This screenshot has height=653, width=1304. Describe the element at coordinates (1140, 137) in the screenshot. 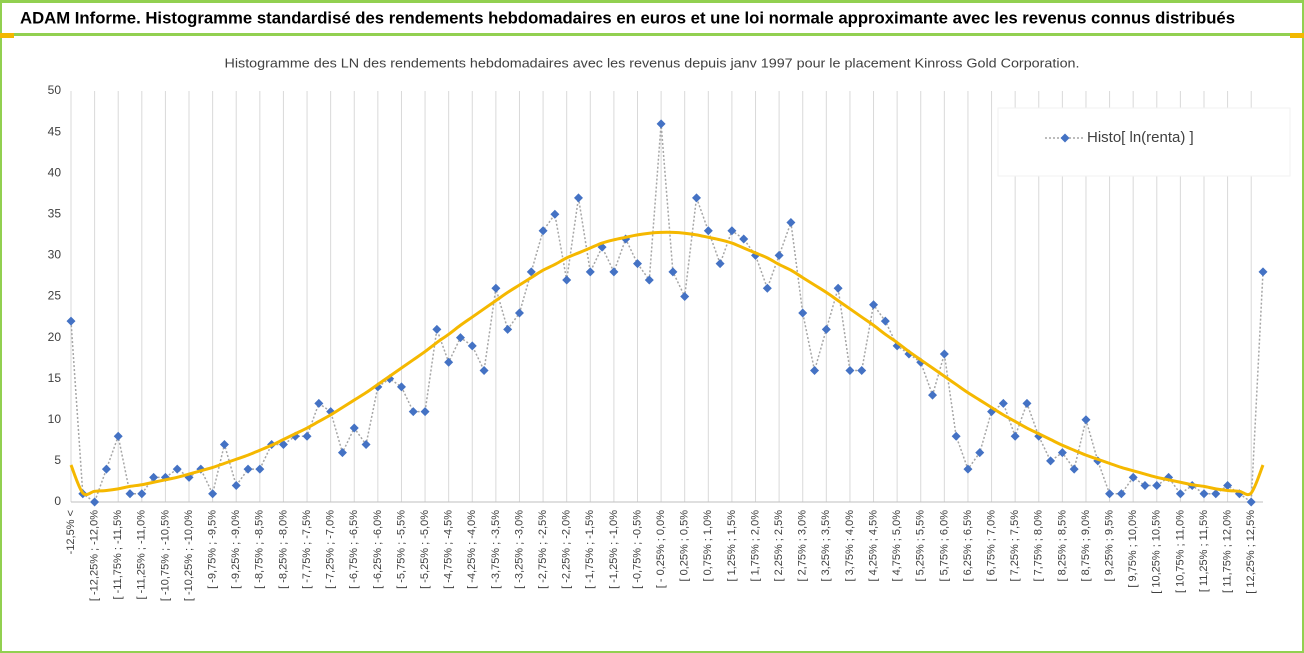

I see `legend-label: Histo[ ln(renta) ]` at that location.